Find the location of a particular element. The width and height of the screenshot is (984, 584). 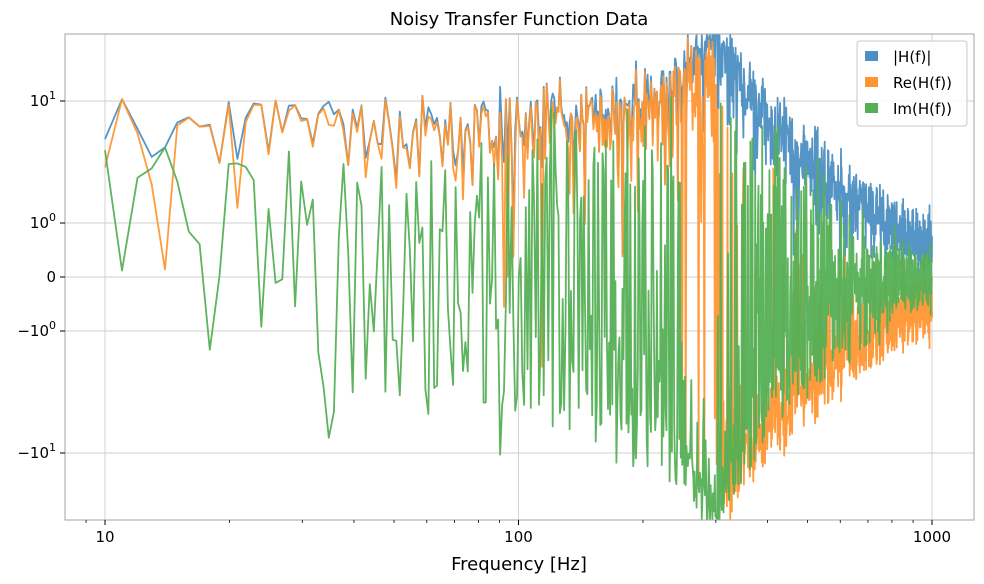

legend-label-real: Re(H(f)) is located at coordinates (922, 83).